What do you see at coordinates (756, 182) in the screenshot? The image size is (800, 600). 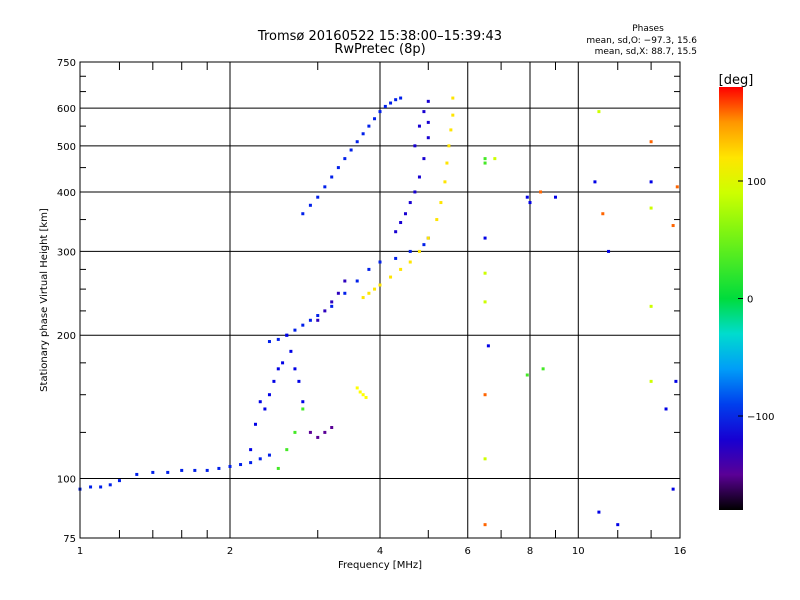 I see `colorbar-tick-label: 100` at bounding box center [756, 182].